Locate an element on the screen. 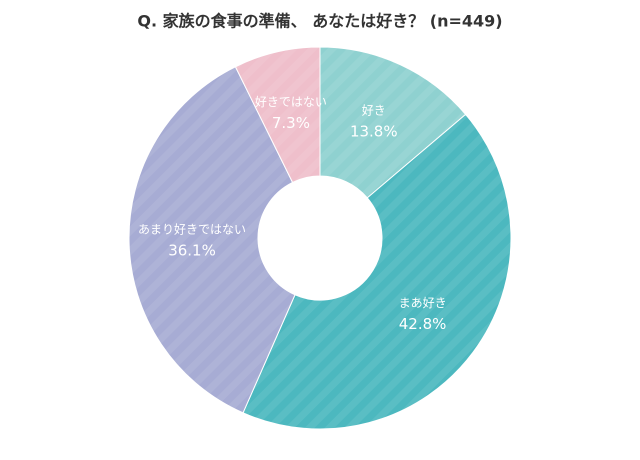  value-label: 7.3% is located at coordinates (291, 123).